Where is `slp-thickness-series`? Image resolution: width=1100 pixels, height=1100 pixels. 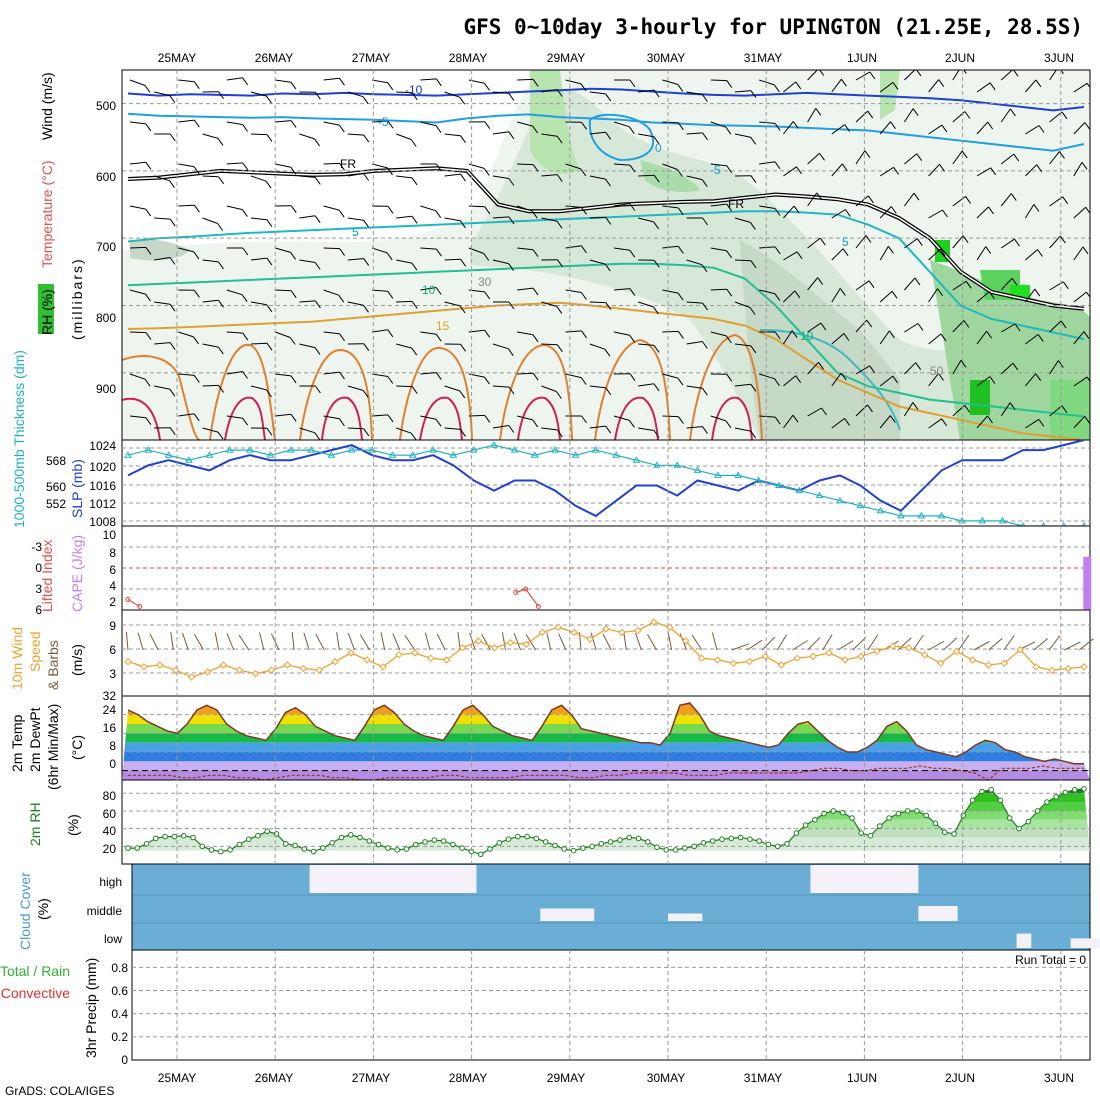
slp-thickness-series is located at coordinates (606, 484).